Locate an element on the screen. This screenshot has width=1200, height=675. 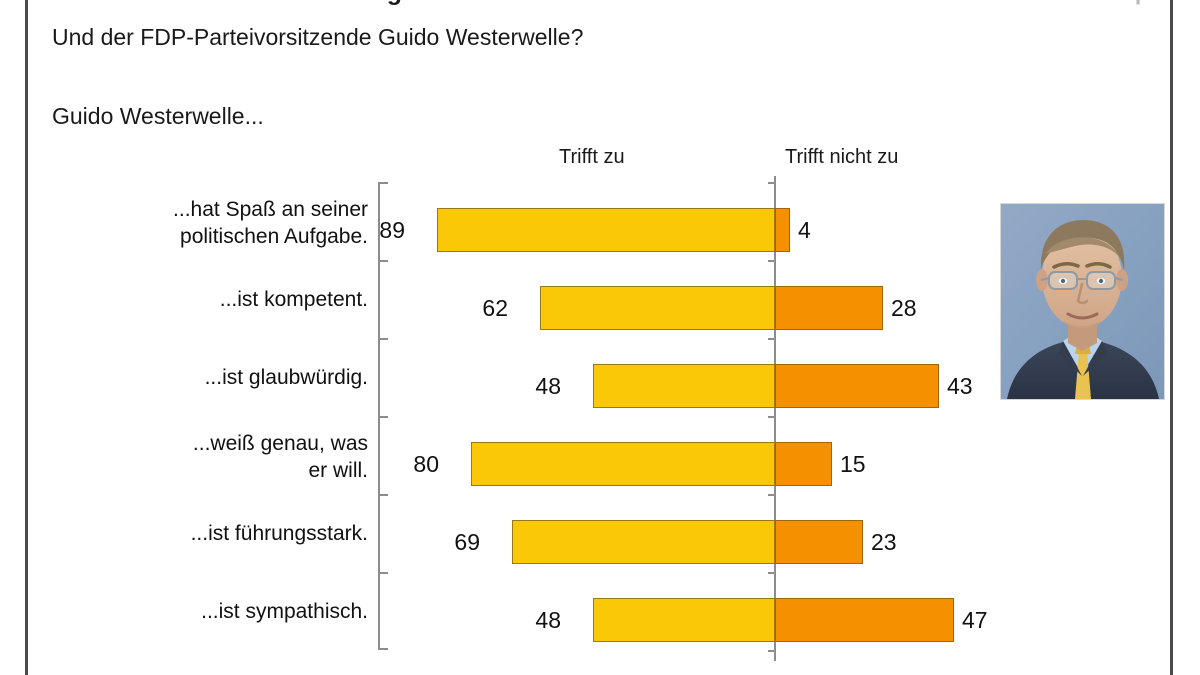
portrait-photo-graphic is located at coordinates (1082, 301).